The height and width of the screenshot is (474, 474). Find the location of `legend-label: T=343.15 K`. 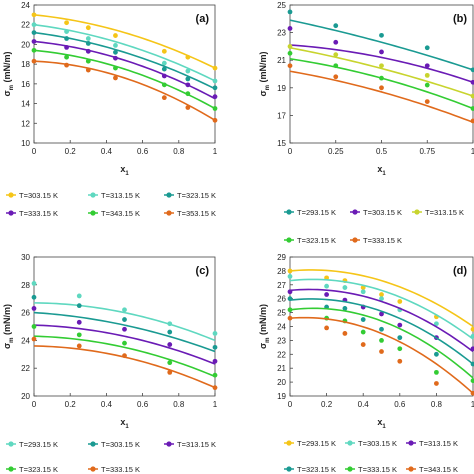

legend-label: T=343.15 K is located at coordinates (438, 469).